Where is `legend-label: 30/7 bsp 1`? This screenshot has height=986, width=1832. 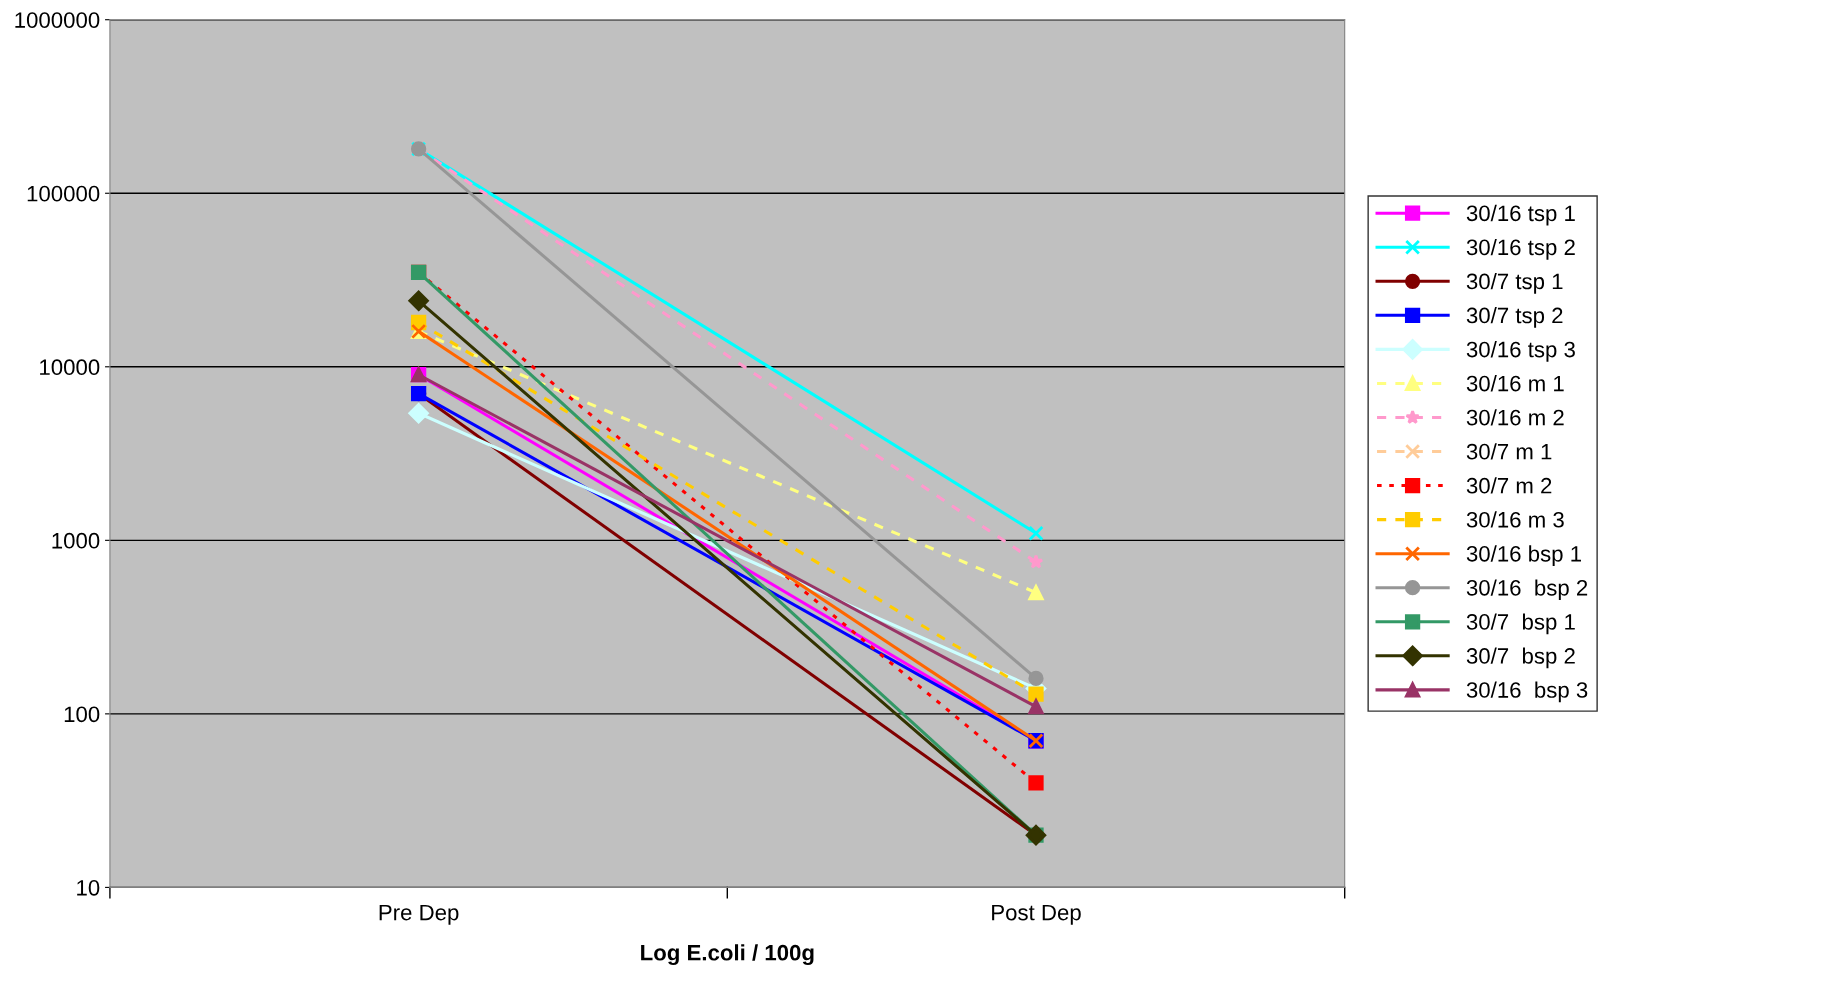
legend-label: 30/7 bsp 1 is located at coordinates (1520, 624).